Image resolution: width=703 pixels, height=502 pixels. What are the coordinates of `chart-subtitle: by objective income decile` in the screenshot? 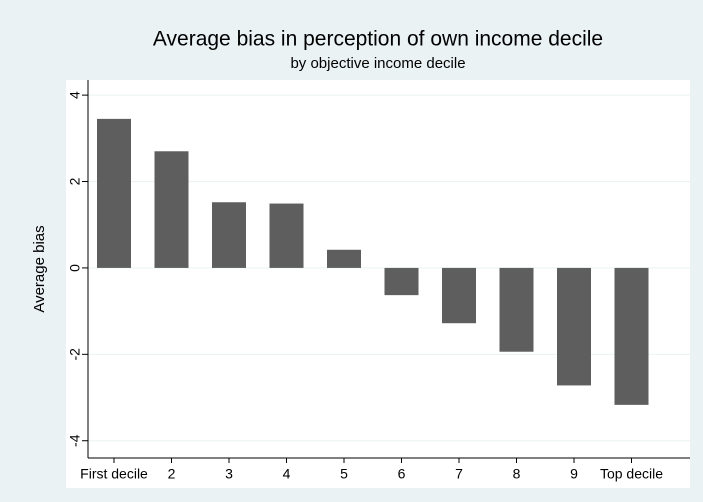 It's located at (377, 63).